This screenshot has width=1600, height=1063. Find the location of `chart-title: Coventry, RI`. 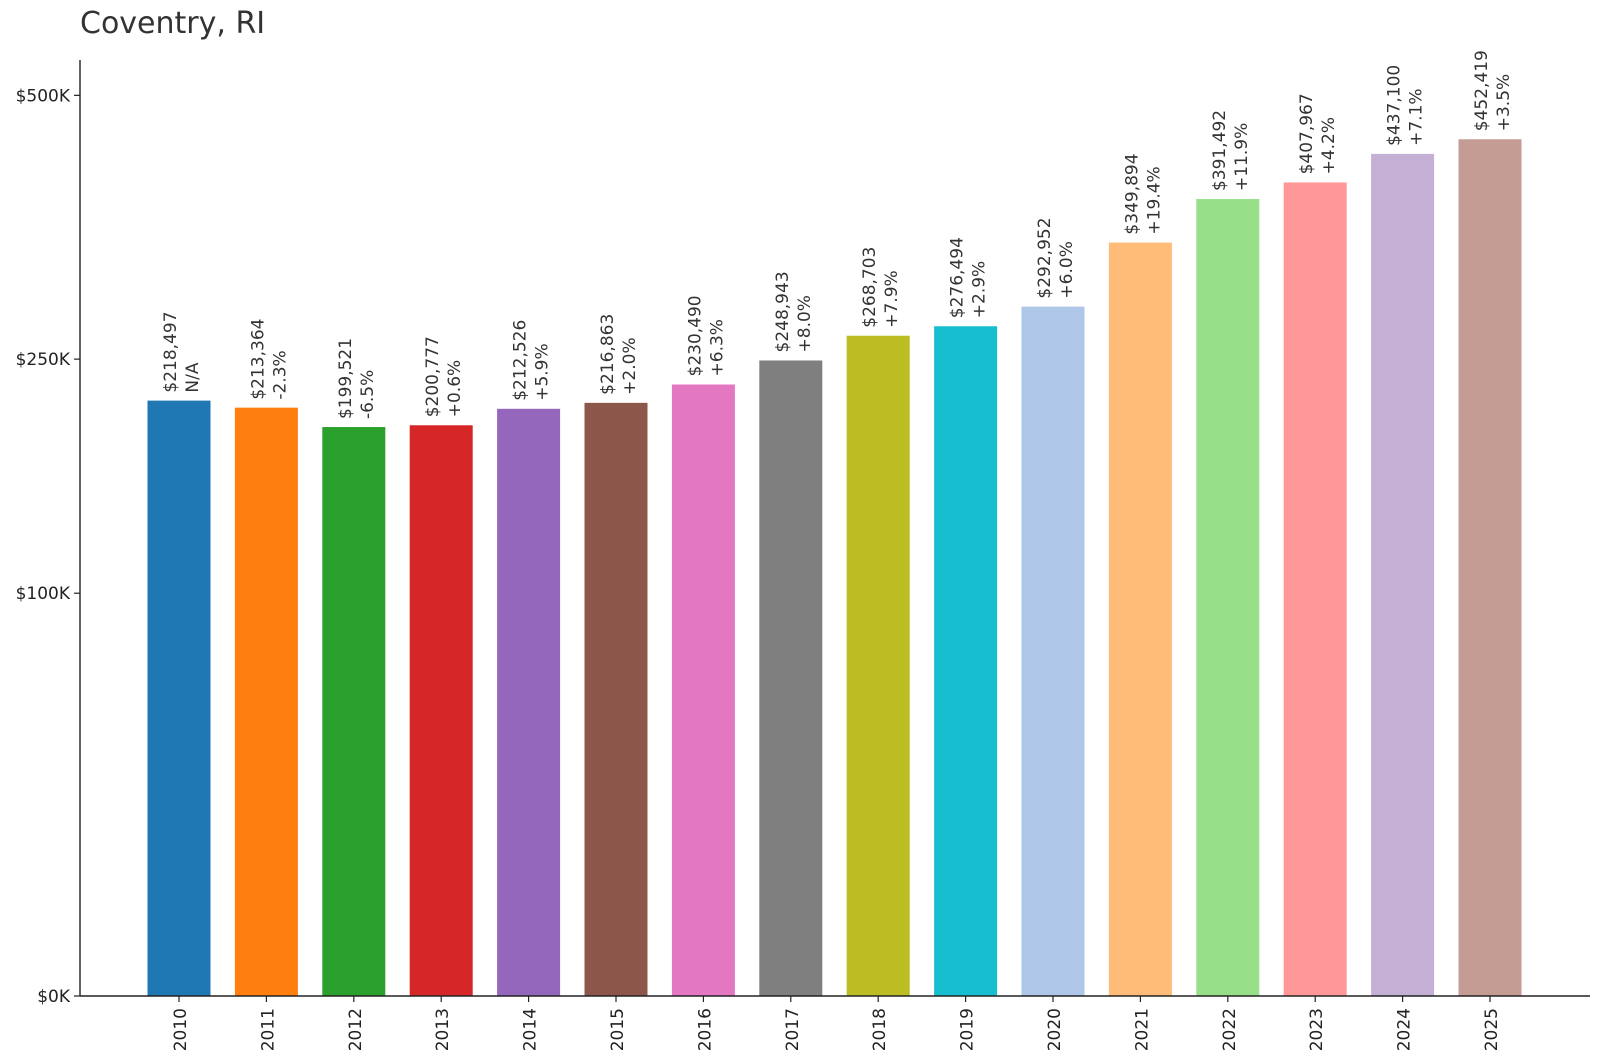

chart-title: Coventry, RI is located at coordinates (173, 23).